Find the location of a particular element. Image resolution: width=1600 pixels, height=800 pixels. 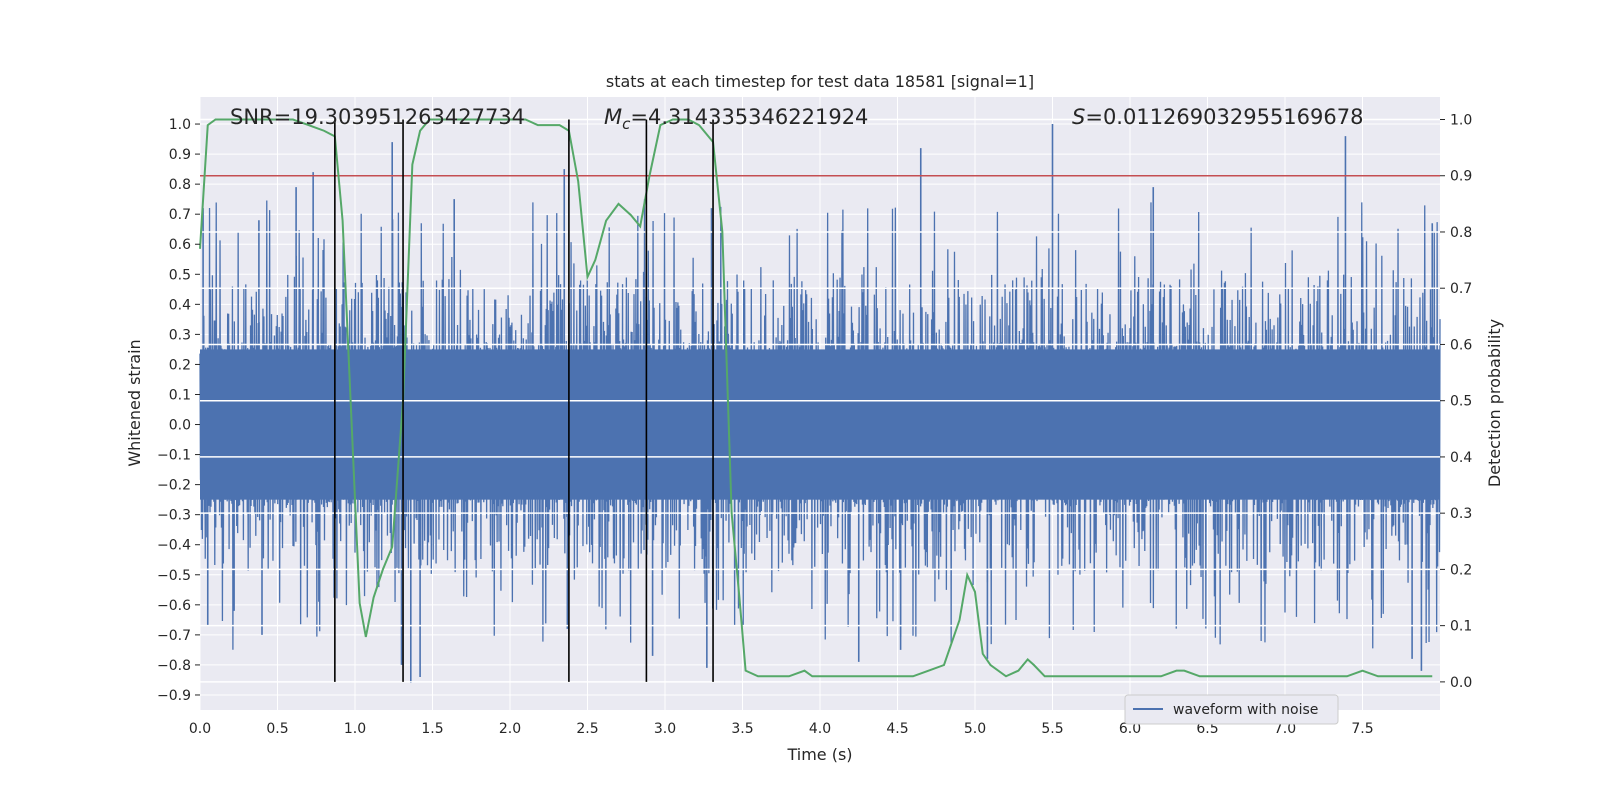

y-tick-label: −0.9 is located at coordinates (174, 696).